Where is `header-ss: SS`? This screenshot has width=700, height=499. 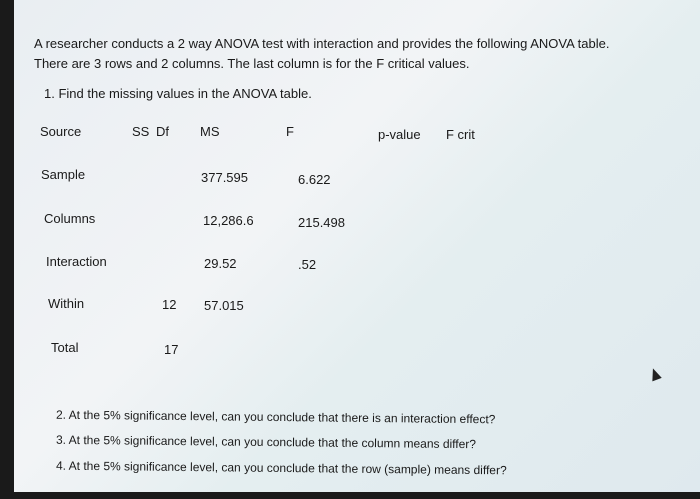 header-ss: SS is located at coordinates (141, 131).